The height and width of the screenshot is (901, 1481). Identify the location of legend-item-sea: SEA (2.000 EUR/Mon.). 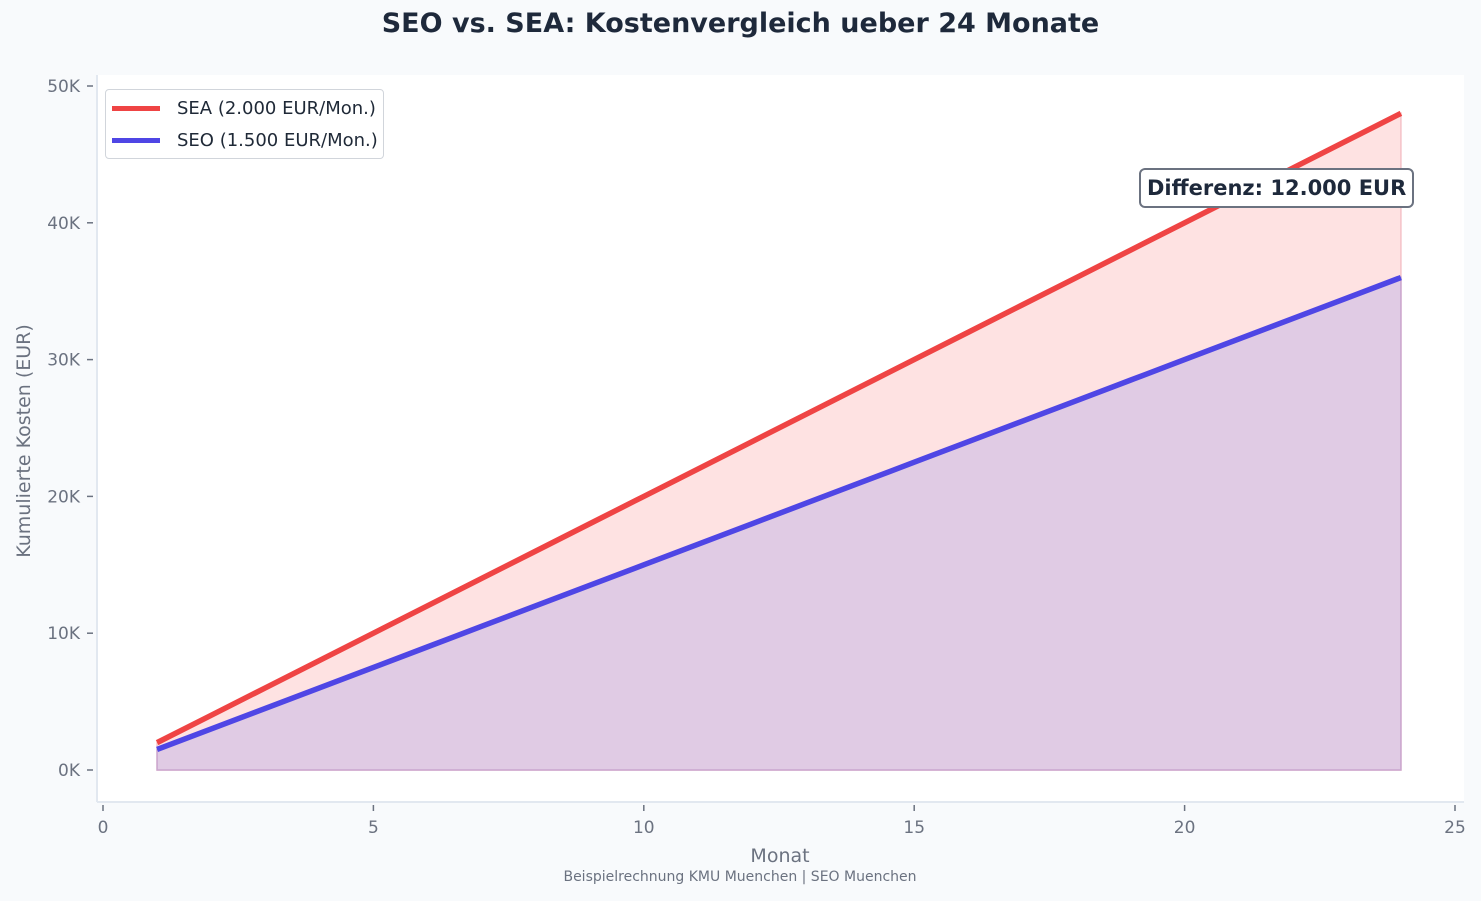
(244, 108).